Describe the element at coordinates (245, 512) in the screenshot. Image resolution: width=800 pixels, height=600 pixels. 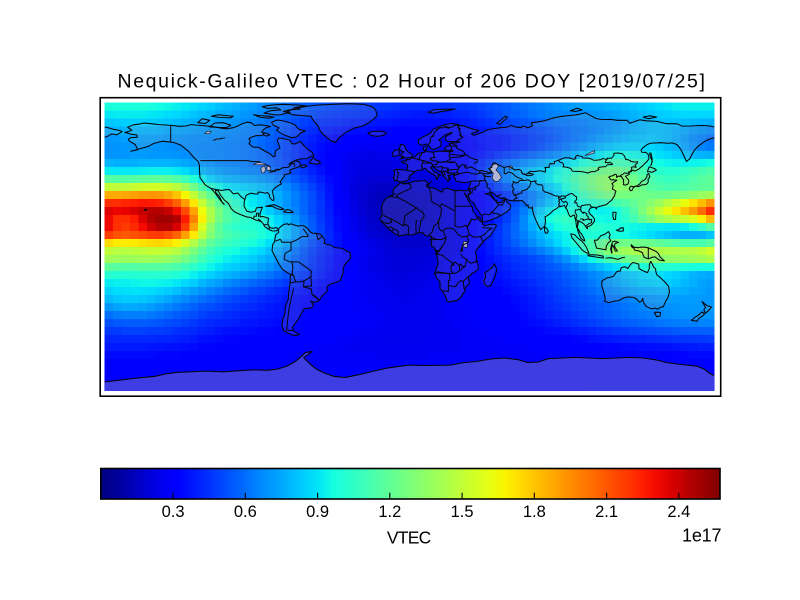
I see `svg-text: 0.6` at that location.